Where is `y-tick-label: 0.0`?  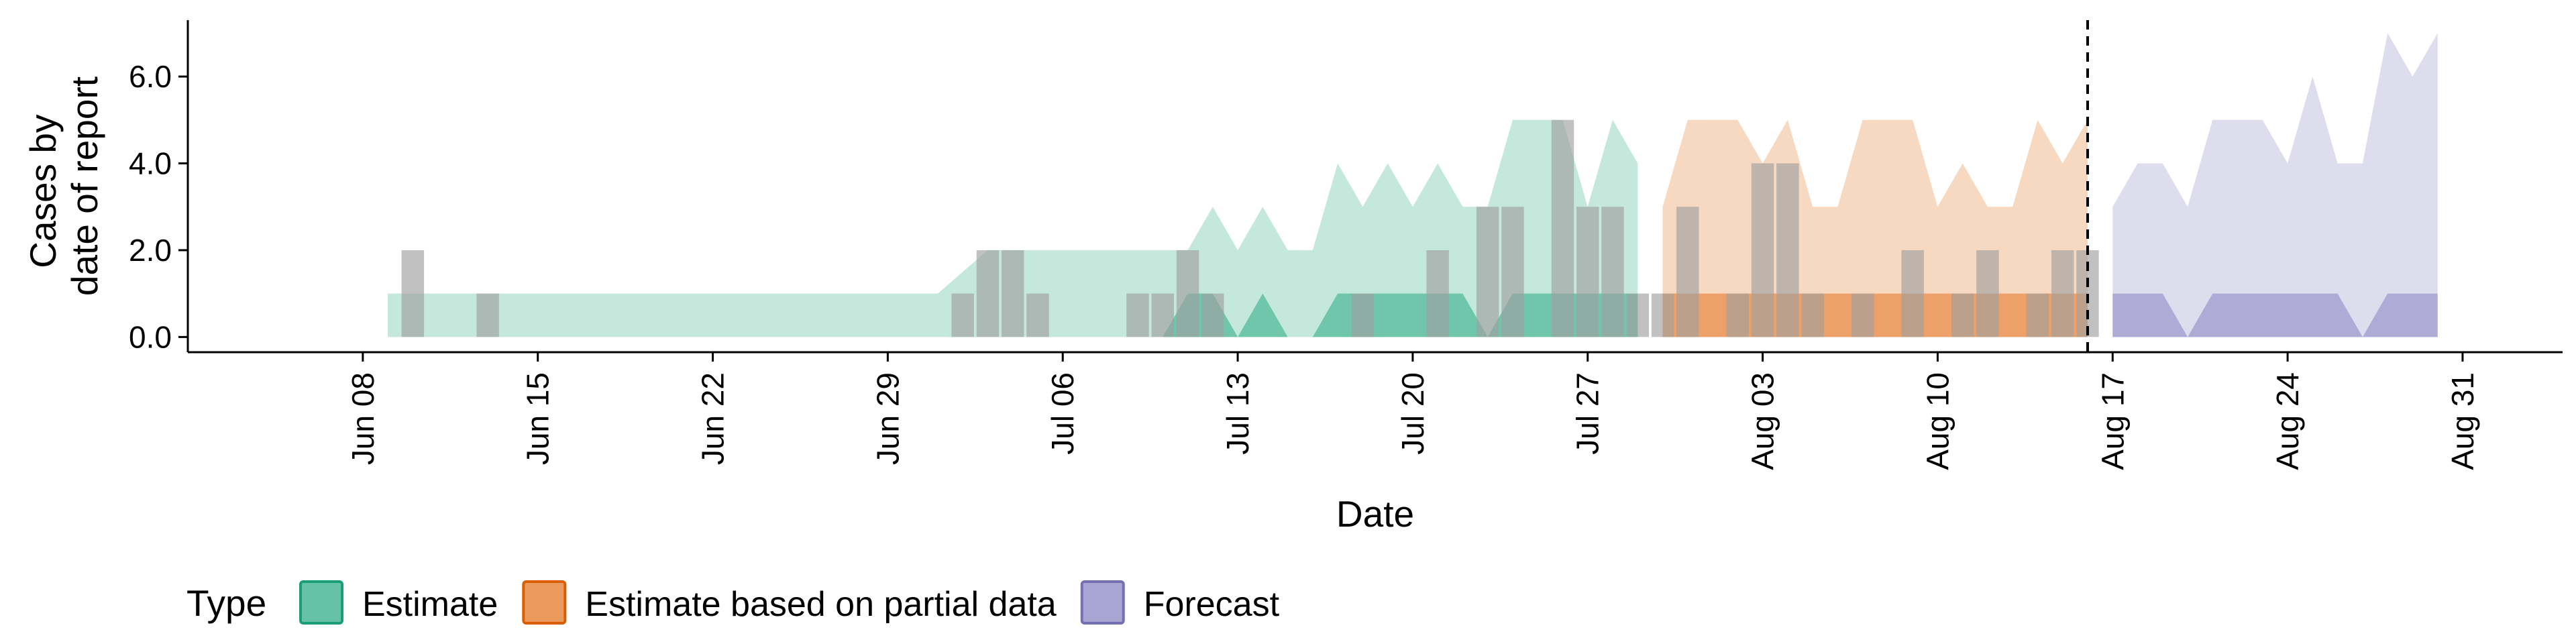
y-tick-label: 0.0 is located at coordinates (150, 336).